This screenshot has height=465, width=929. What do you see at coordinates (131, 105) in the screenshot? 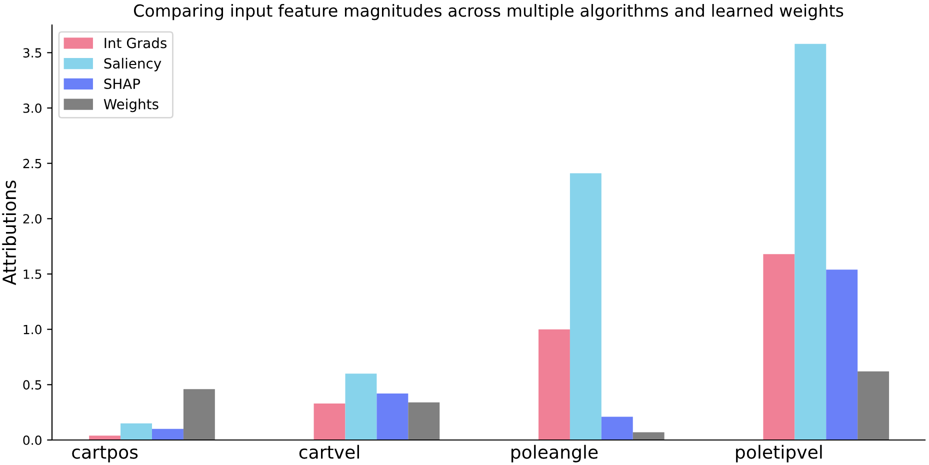
I see `legend-label: Weights` at bounding box center [131, 105].